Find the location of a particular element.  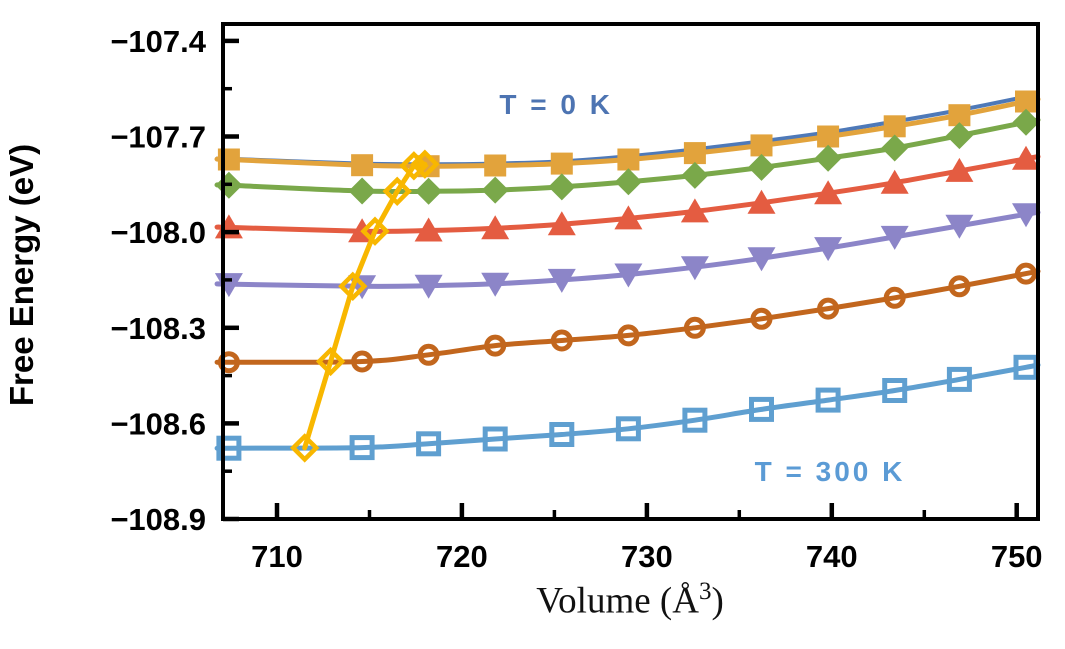

y-tick-label: −108.0 is located at coordinates (158, 232).